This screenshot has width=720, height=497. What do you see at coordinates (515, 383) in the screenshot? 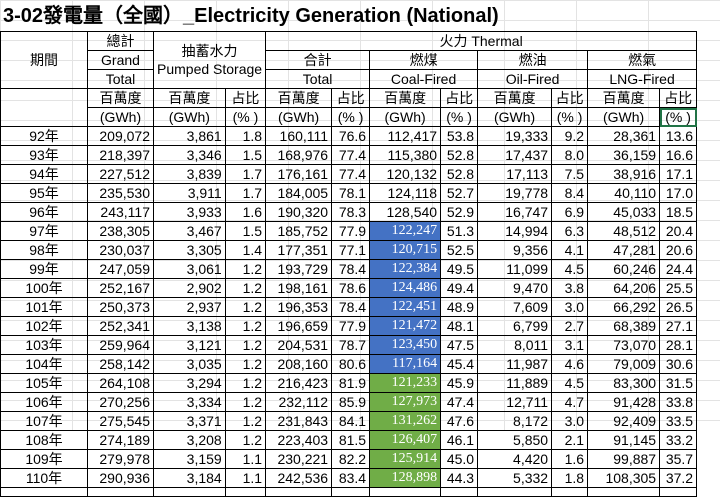
I see `value-cell: 11,889` at bounding box center [515, 383].